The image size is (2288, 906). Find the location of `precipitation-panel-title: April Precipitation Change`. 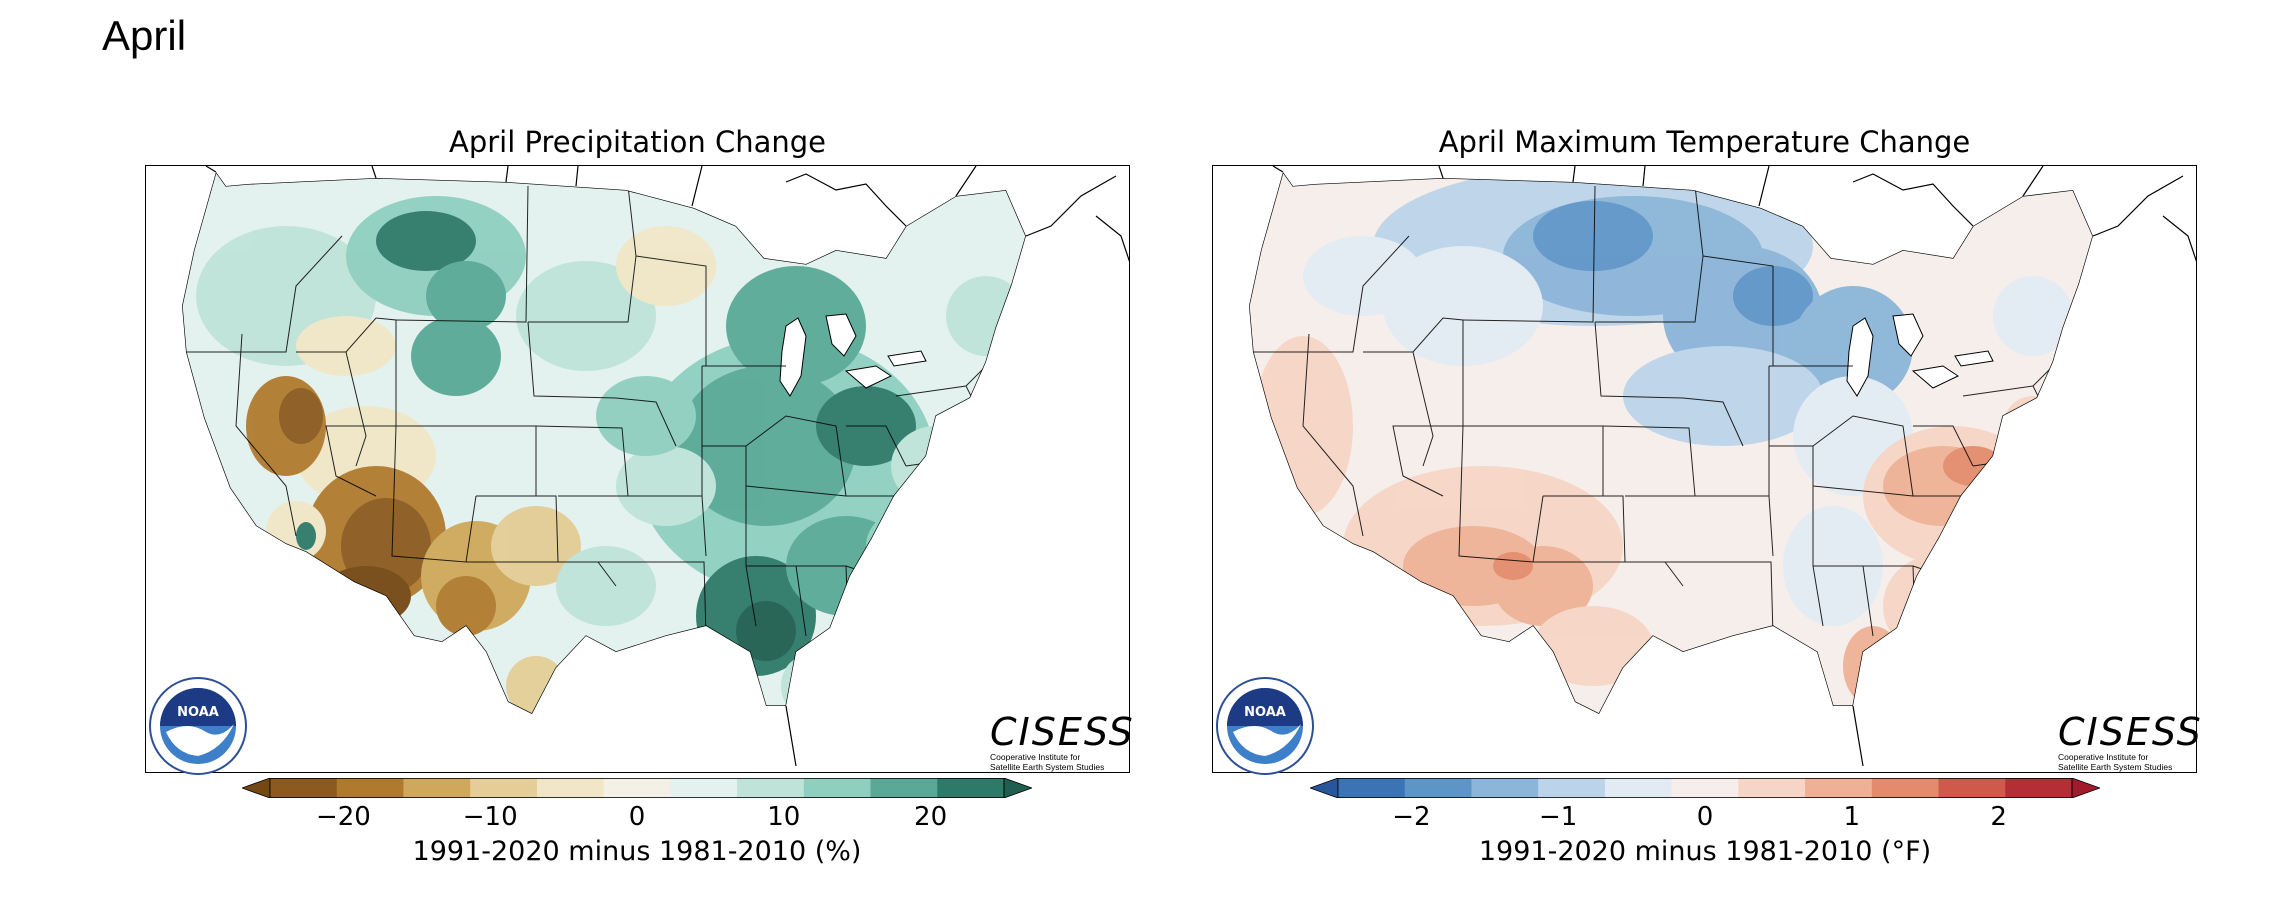

precipitation-panel-title: April Precipitation Change is located at coordinates (637, 142).